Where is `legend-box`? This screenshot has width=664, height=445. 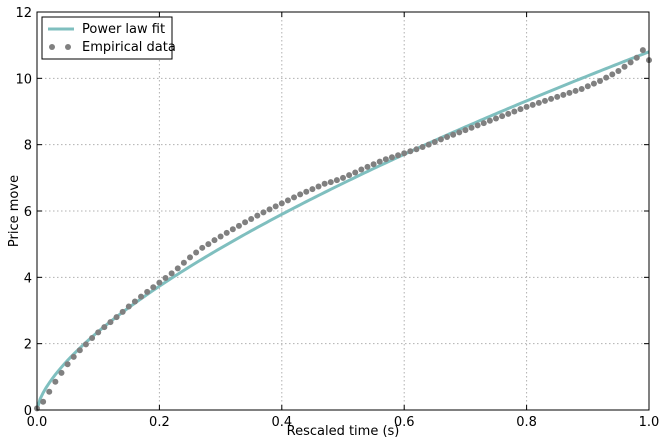 legend-box is located at coordinates (107, 38).